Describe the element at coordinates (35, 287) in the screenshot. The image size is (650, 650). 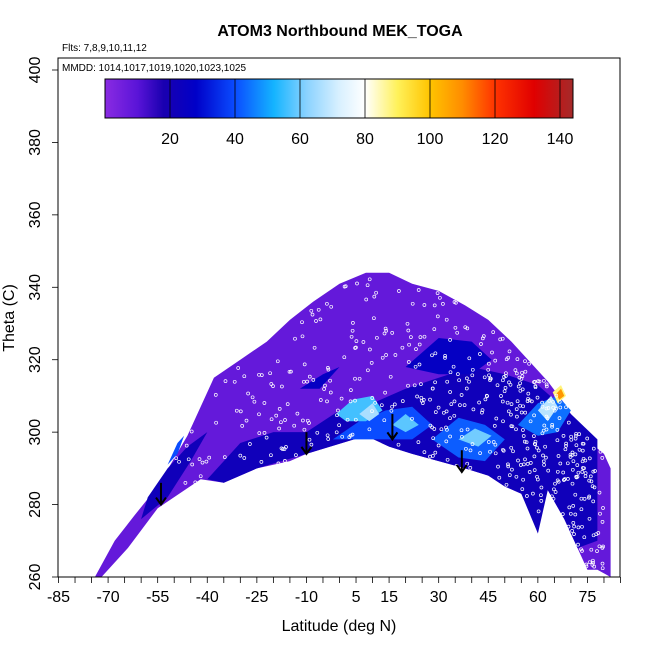
I see `y-tick-label: 340` at that location.